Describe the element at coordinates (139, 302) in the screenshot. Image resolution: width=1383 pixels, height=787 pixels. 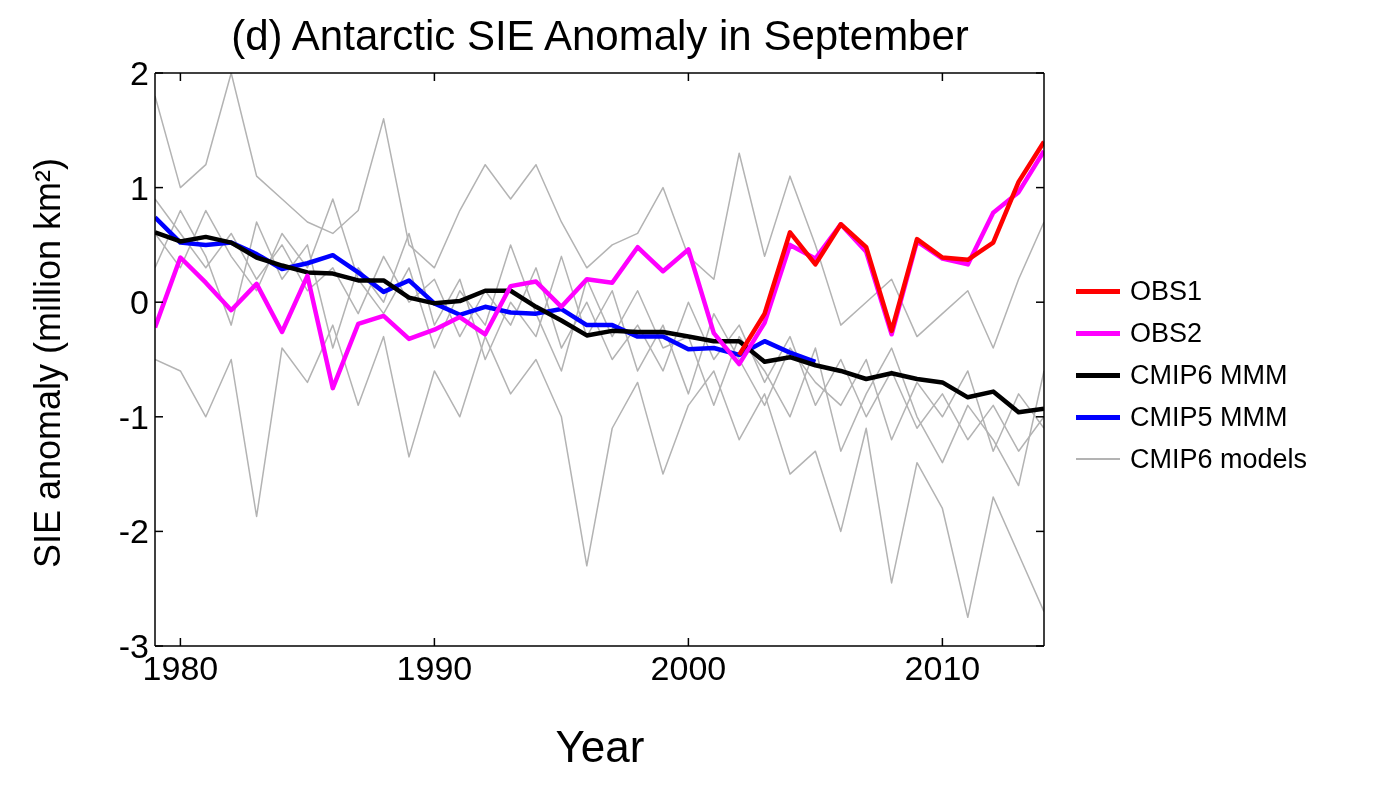
I see `y-tick-label: 0` at that location.